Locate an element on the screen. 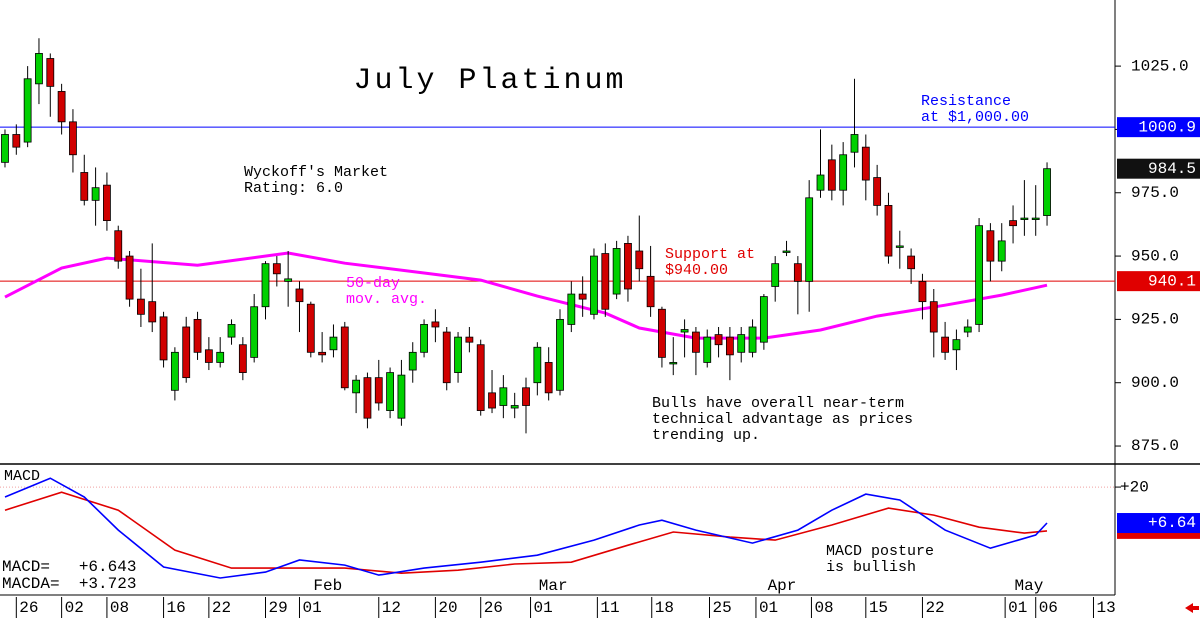  resistance-note: Resistance is located at coordinates (966, 101).